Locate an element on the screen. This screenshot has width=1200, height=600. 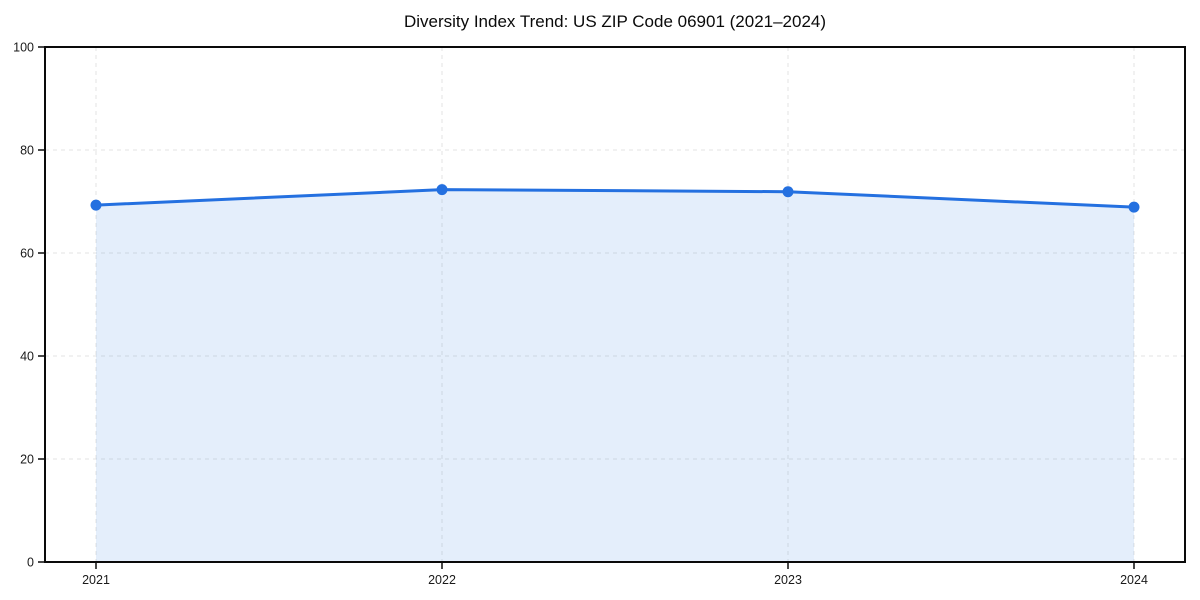
x-tick-label: 2023 is located at coordinates (788, 580).